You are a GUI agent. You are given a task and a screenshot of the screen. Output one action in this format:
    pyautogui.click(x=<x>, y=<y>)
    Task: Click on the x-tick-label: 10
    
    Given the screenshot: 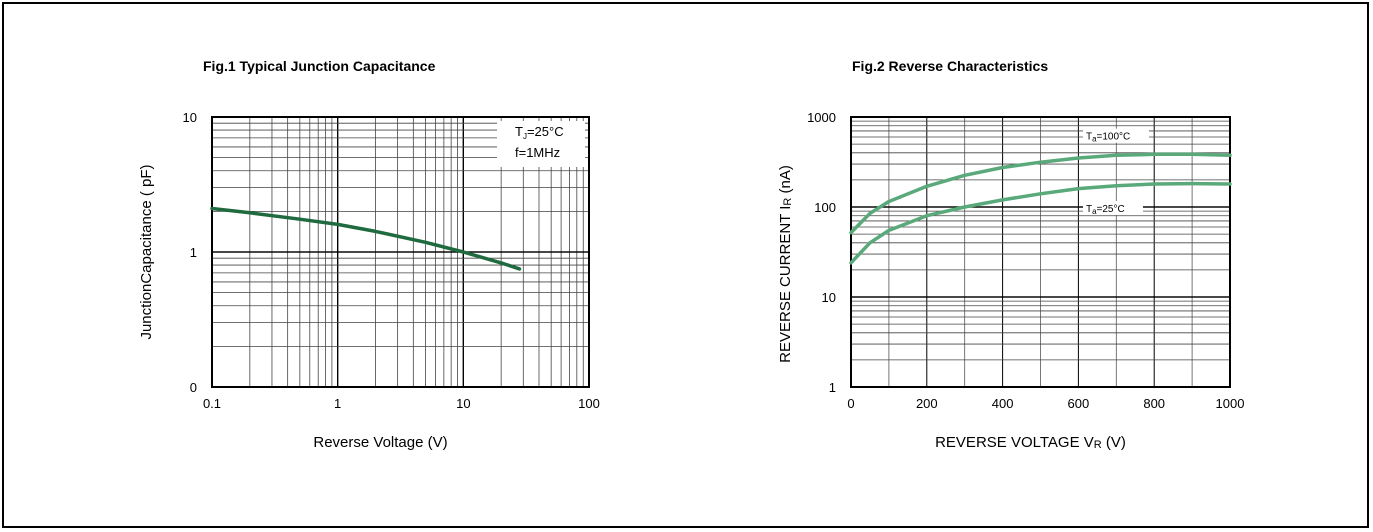 What is the action you would take?
    pyautogui.click(x=463, y=403)
    